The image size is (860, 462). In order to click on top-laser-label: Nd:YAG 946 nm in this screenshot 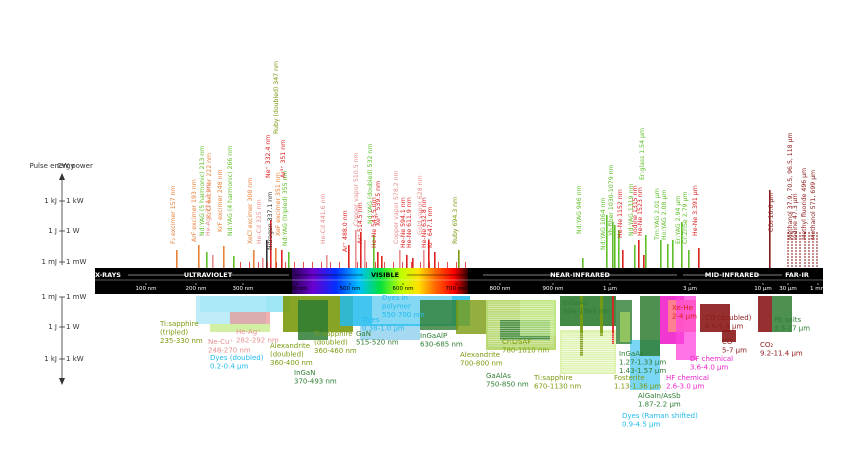, I will do `click(579, 209)`.